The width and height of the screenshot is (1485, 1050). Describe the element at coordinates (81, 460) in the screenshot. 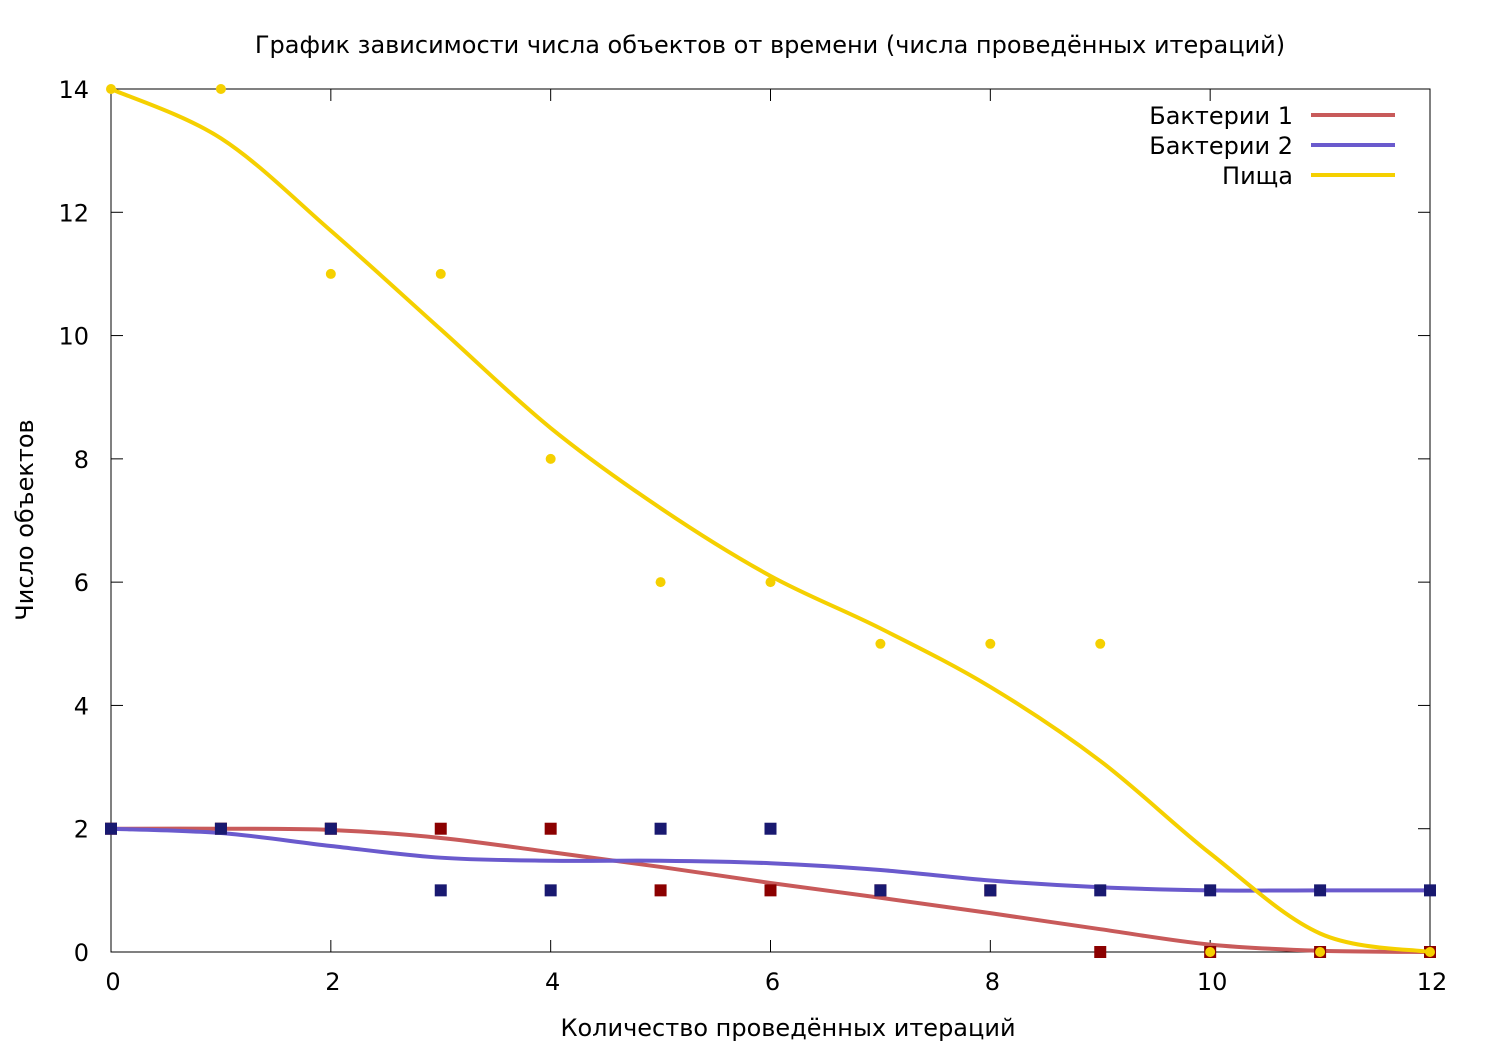

I see `y-tick-label: 8` at that location.